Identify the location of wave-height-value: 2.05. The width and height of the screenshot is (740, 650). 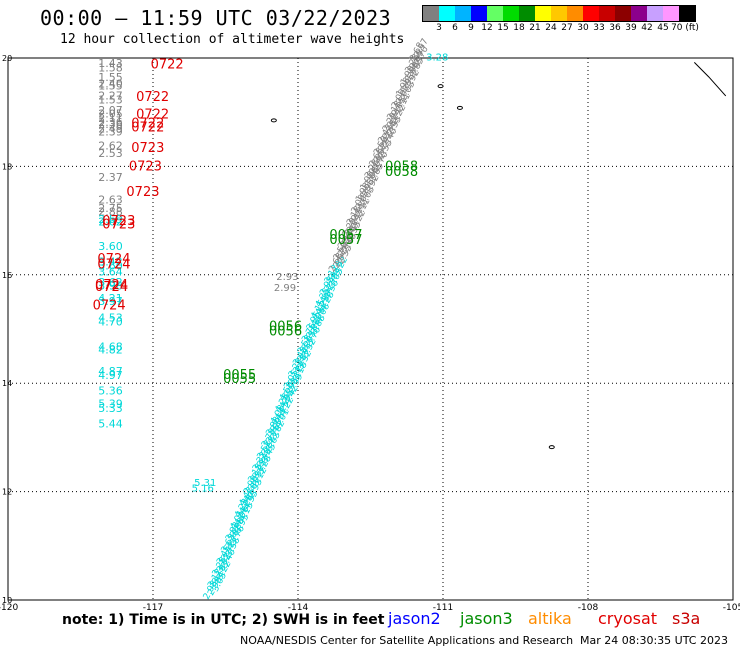
(110, 114).